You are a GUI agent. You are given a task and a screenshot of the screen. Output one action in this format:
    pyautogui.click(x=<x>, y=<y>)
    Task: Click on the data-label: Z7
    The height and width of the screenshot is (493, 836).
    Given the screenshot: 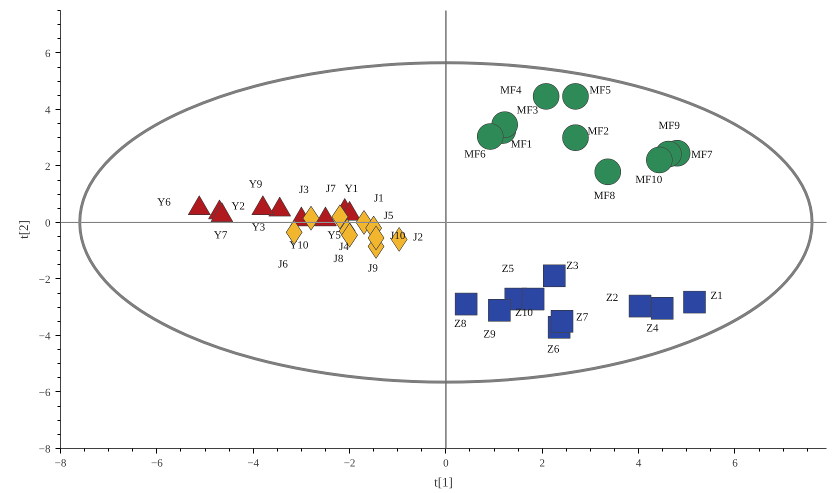 What is the action you would take?
    pyautogui.click(x=582, y=317)
    